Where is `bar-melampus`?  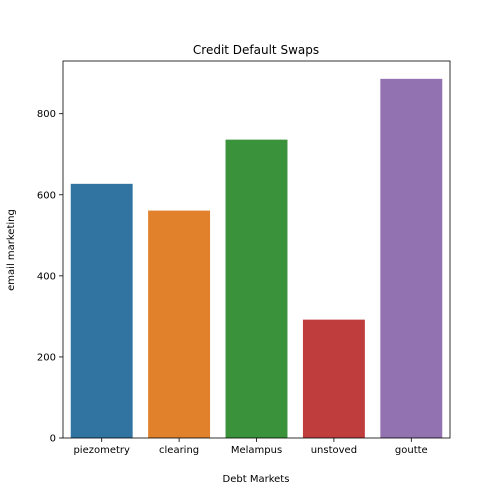 bar-melampus is located at coordinates (256, 288).